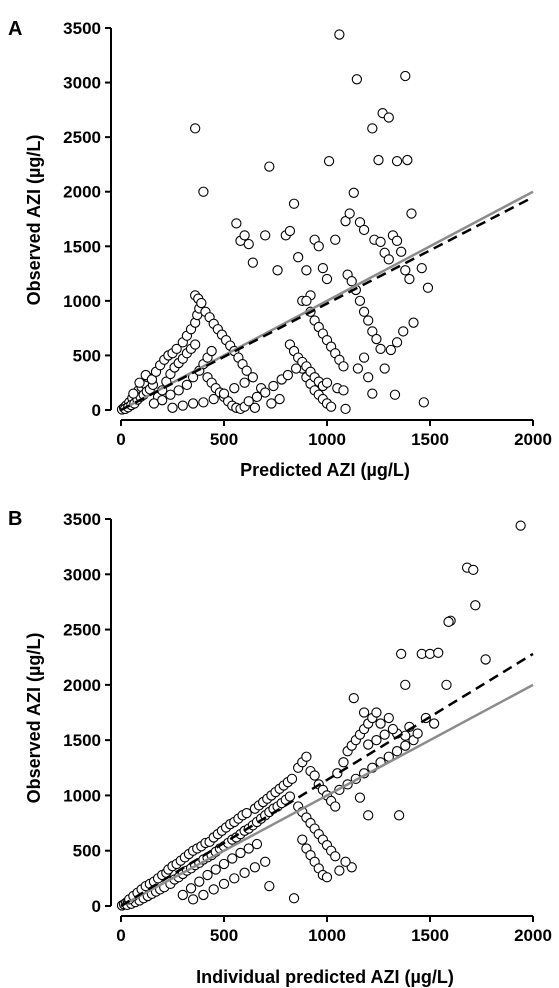  I want to click on panel-a-x-tick-label: 1500, so click(430, 439).